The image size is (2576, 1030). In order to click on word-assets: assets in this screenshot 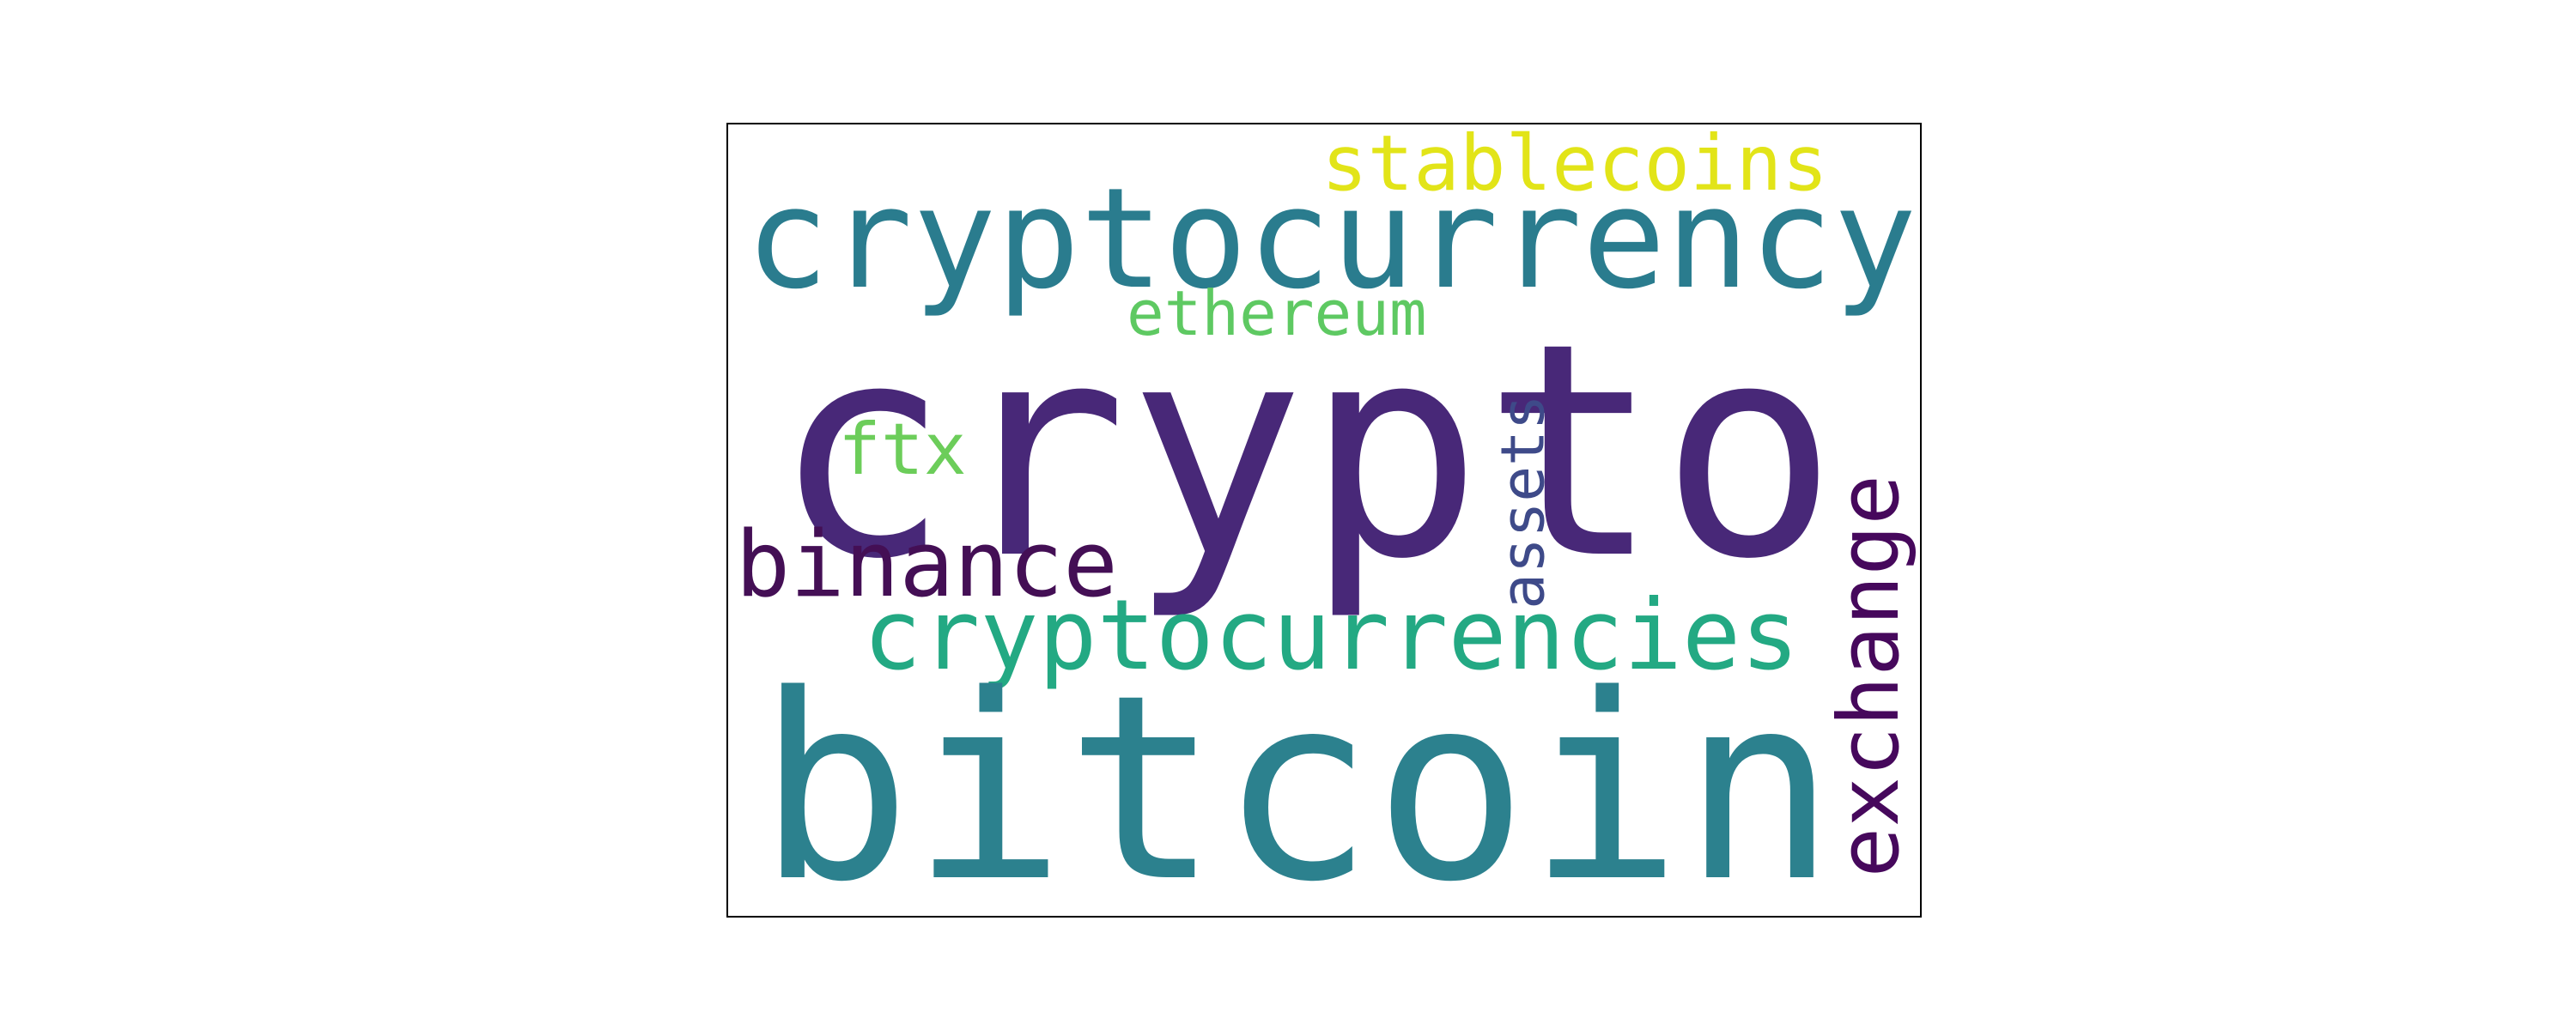, I will do `click(1524, 501)`.